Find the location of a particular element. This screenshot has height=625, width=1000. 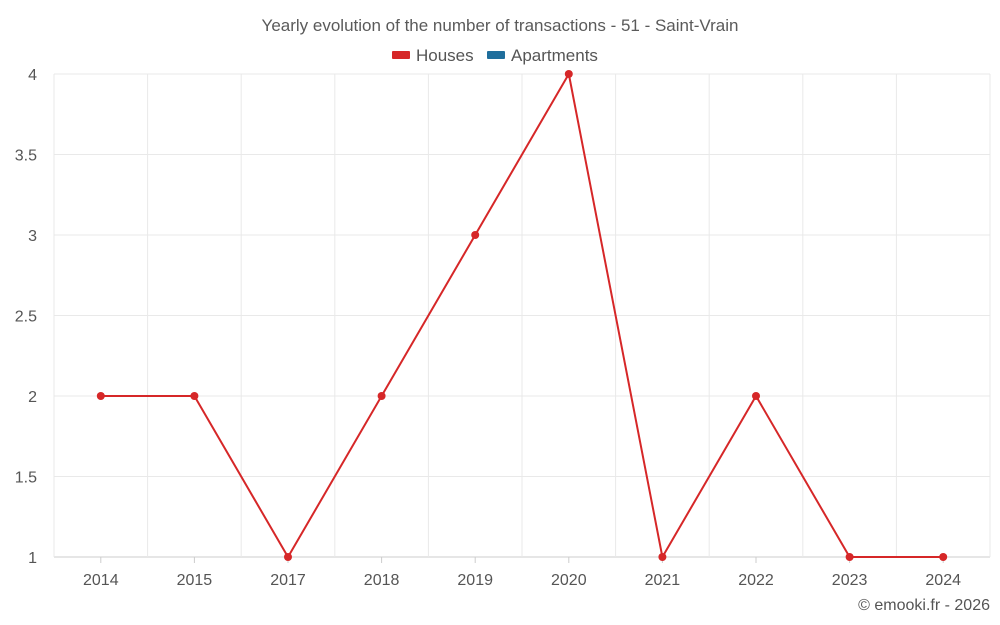

legend: Houses Apartments is located at coordinates (495, 55).